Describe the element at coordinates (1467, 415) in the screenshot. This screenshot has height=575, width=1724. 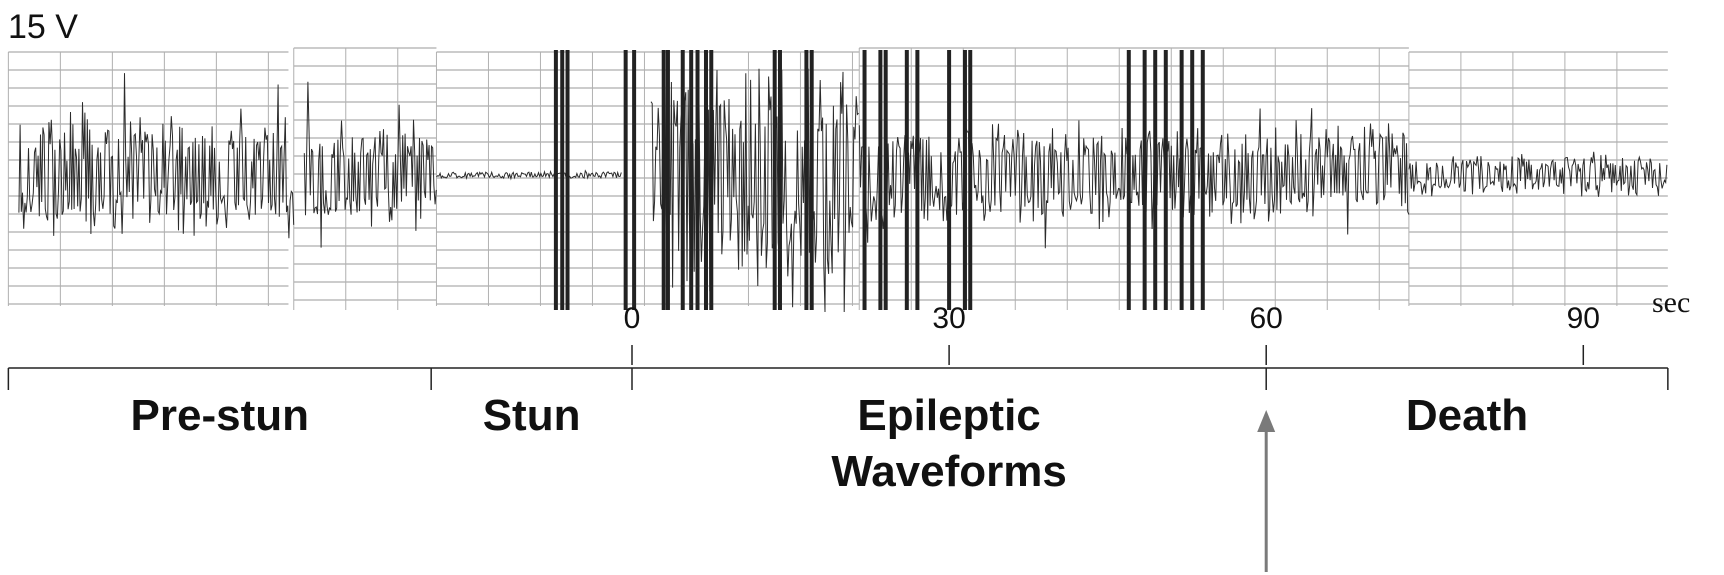
I see `phase-label: Death` at that location.